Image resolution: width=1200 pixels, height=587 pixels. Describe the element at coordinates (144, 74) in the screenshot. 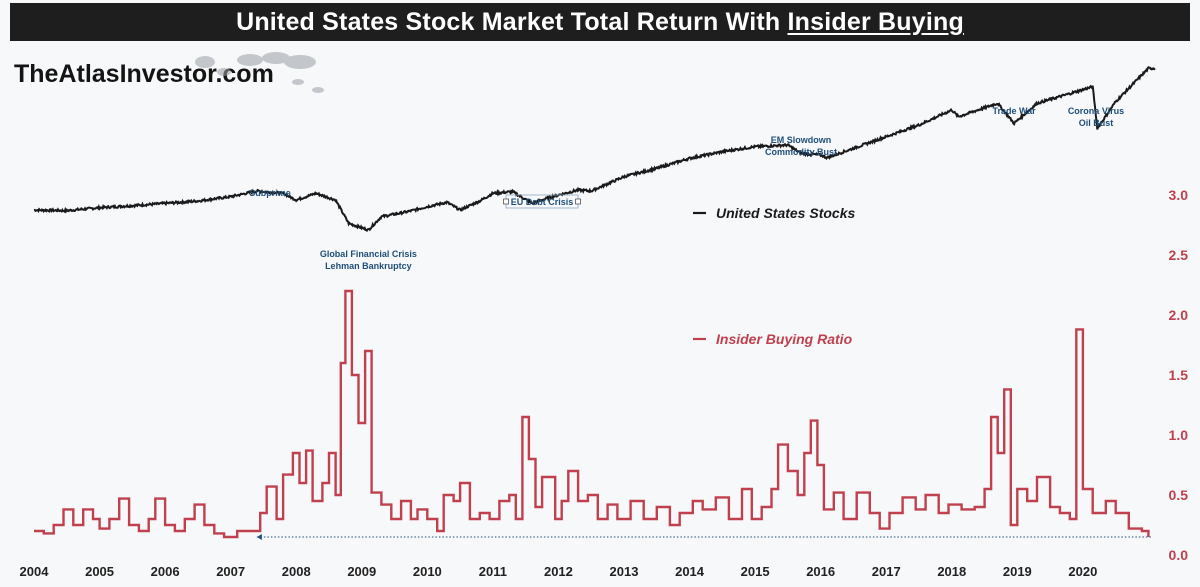

I see `brand-name: TheAtlasInvestor.com` at that location.